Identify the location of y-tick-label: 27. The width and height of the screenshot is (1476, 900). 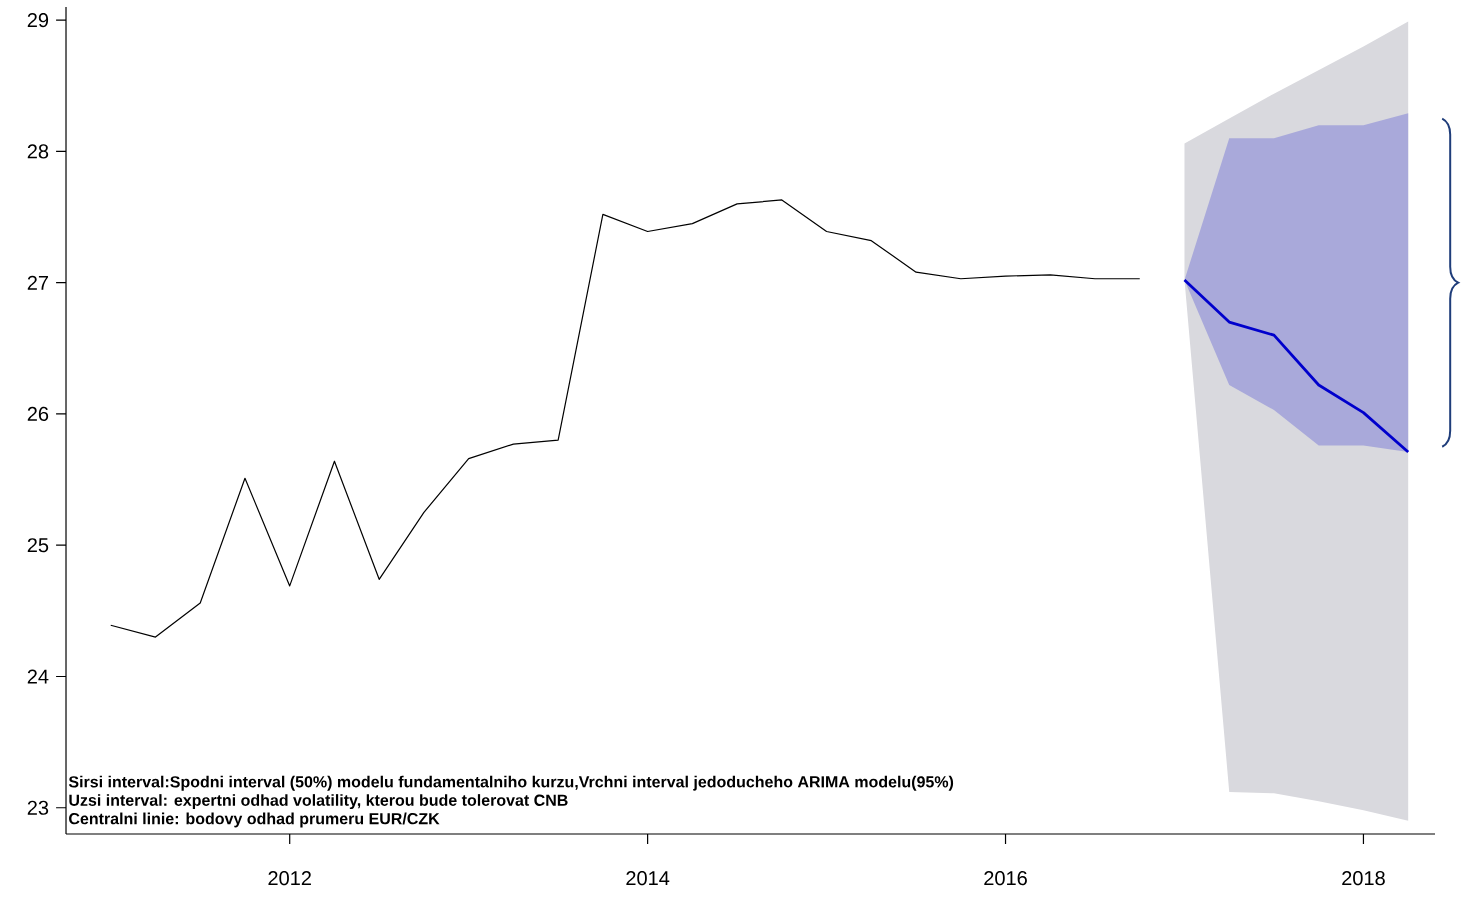
(38, 282).